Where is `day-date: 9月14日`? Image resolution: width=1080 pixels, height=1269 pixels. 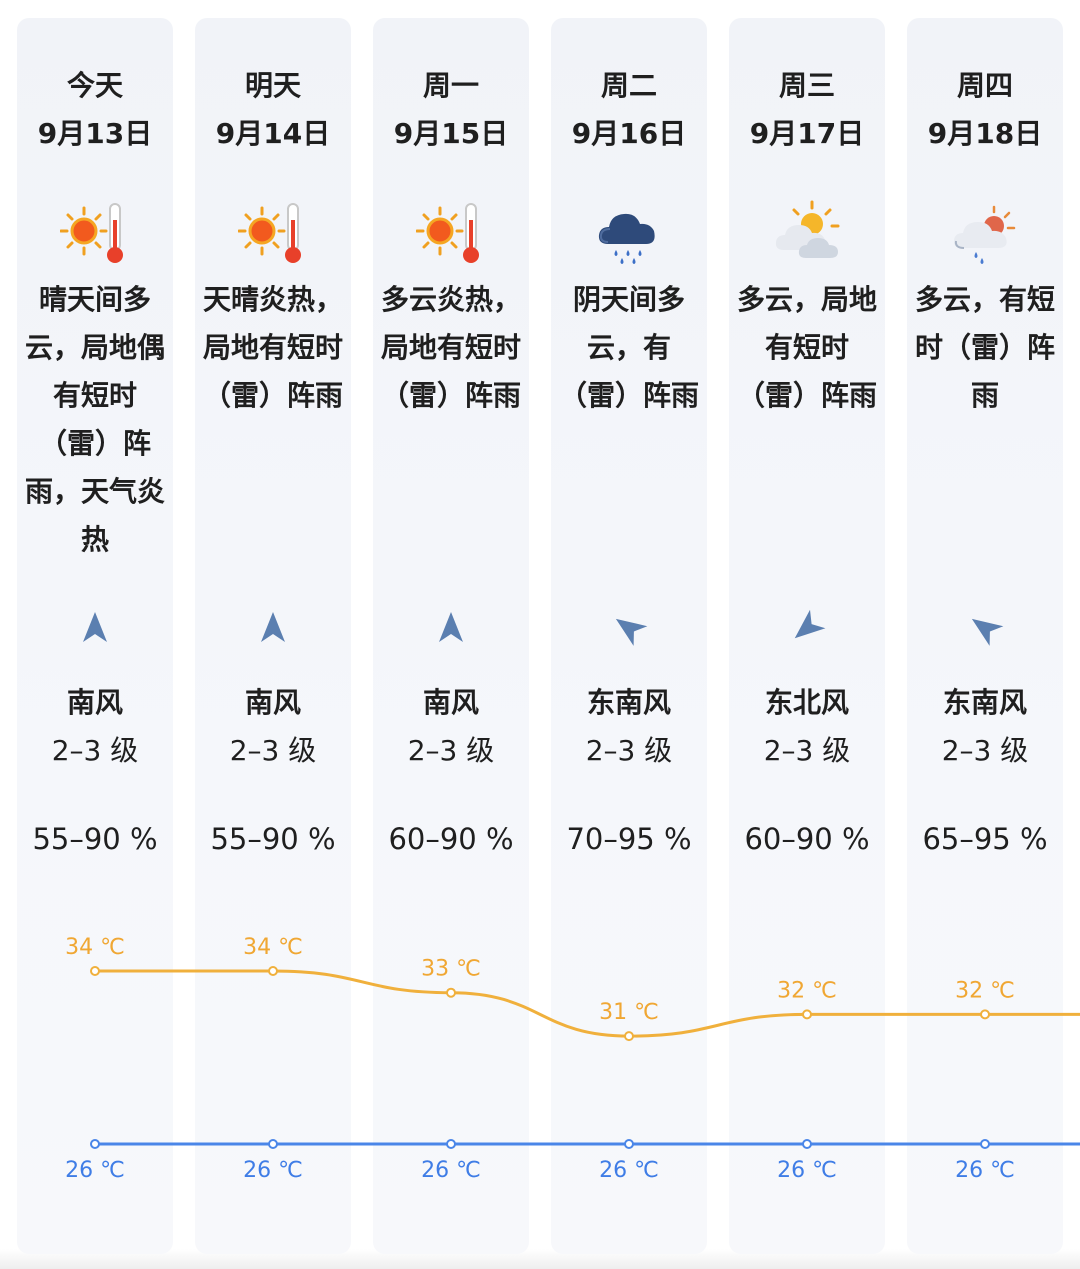 day-date: 9月14日 is located at coordinates (273, 133).